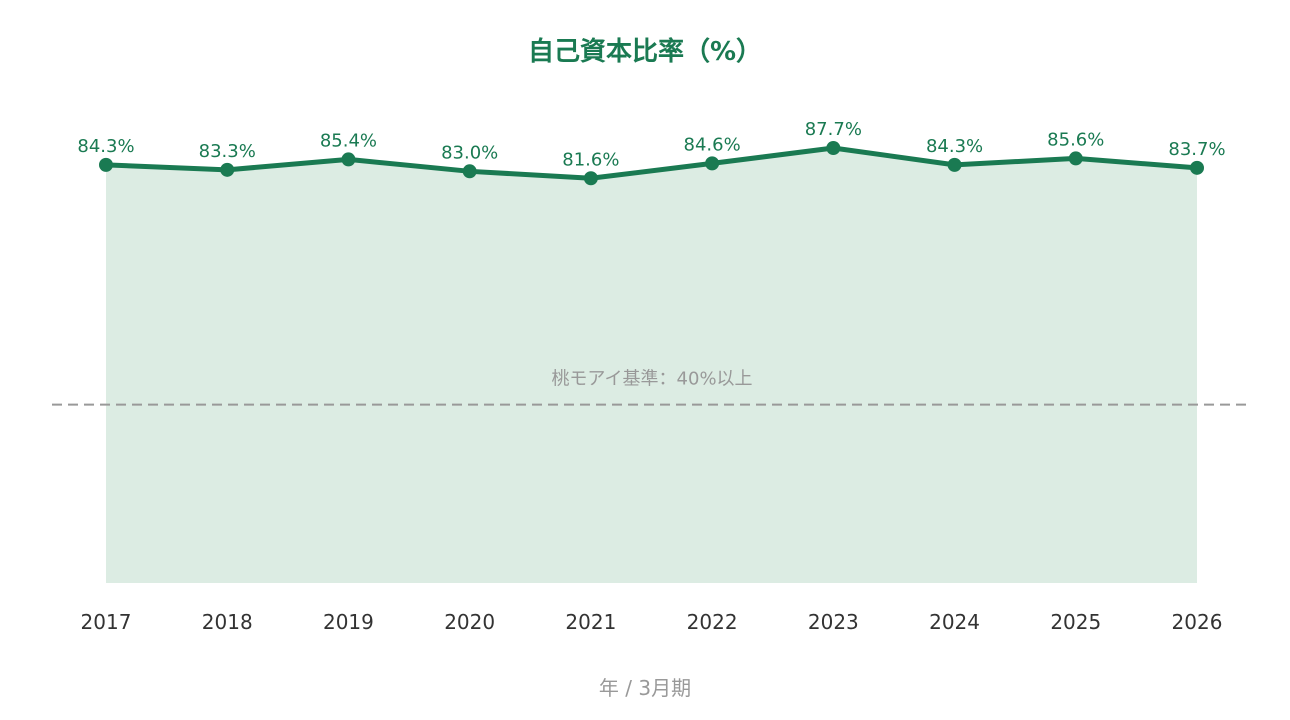  Describe the element at coordinates (348, 140) in the screenshot. I see `data-label: 85.4%` at that location.